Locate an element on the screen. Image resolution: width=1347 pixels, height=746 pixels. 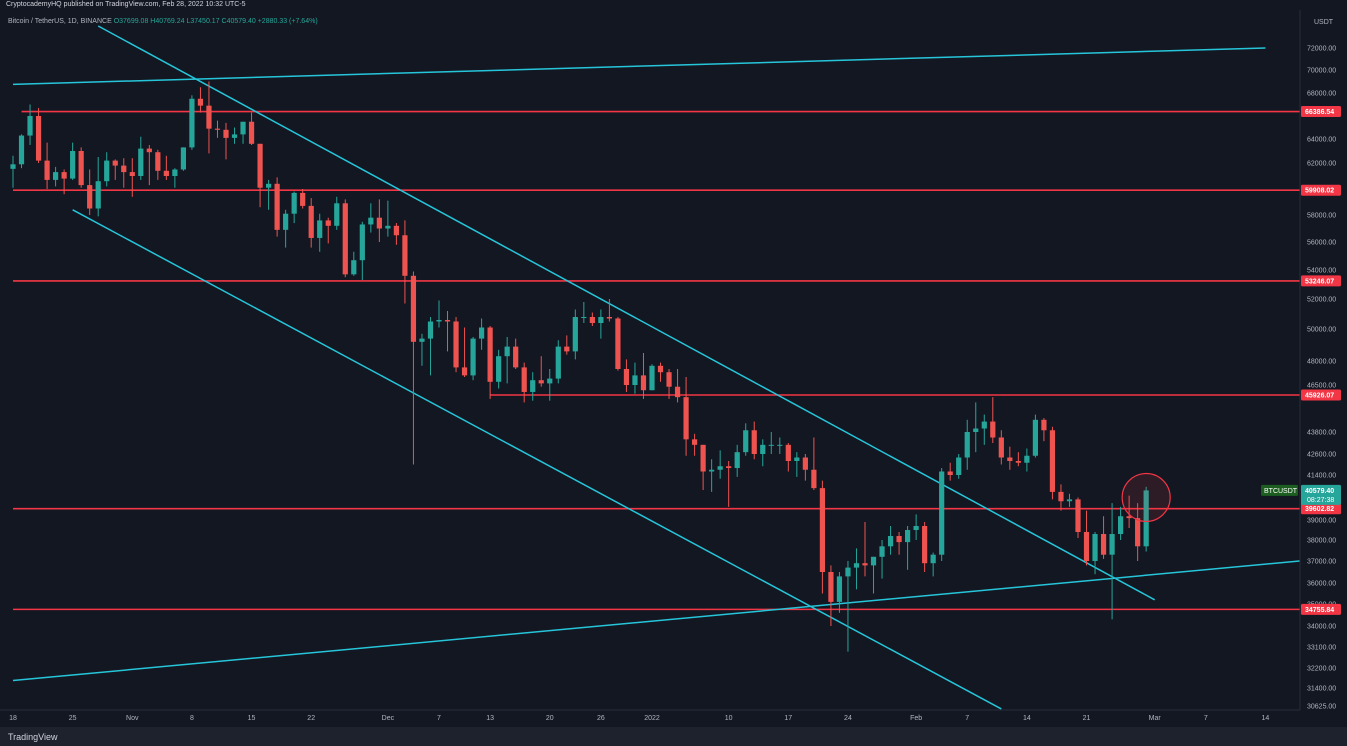
symbol-name: Bitcoin / TetherUS, 1D, BINANCE is located at coordinates (60, 21).